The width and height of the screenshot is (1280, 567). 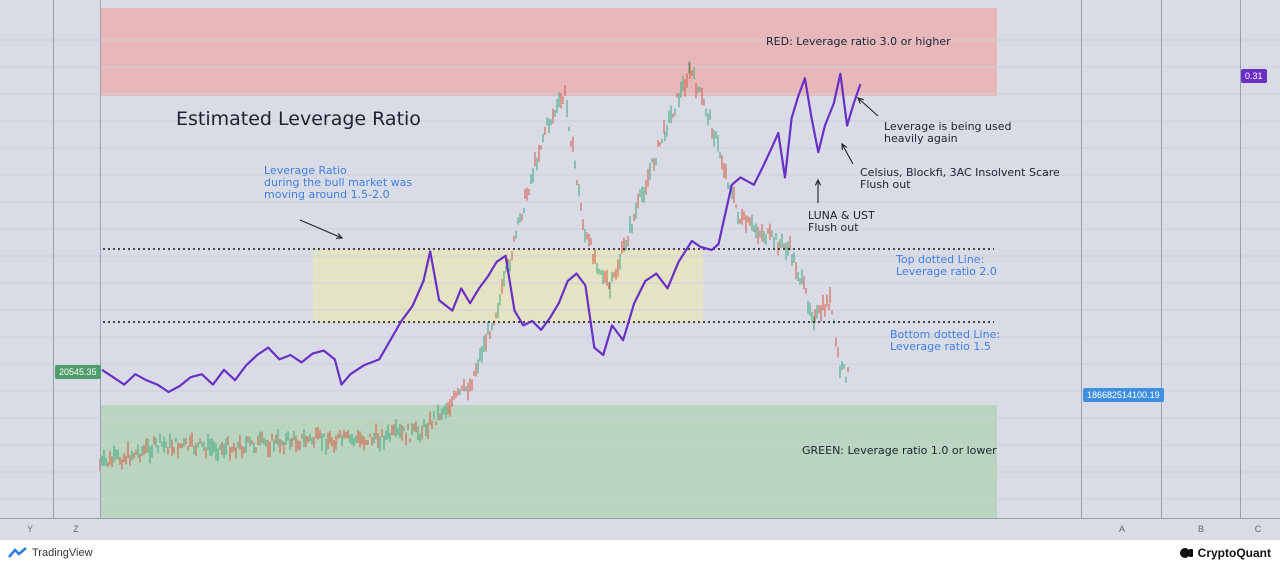 I want to click on luna-arrow-head, so click(x=818, y=182).